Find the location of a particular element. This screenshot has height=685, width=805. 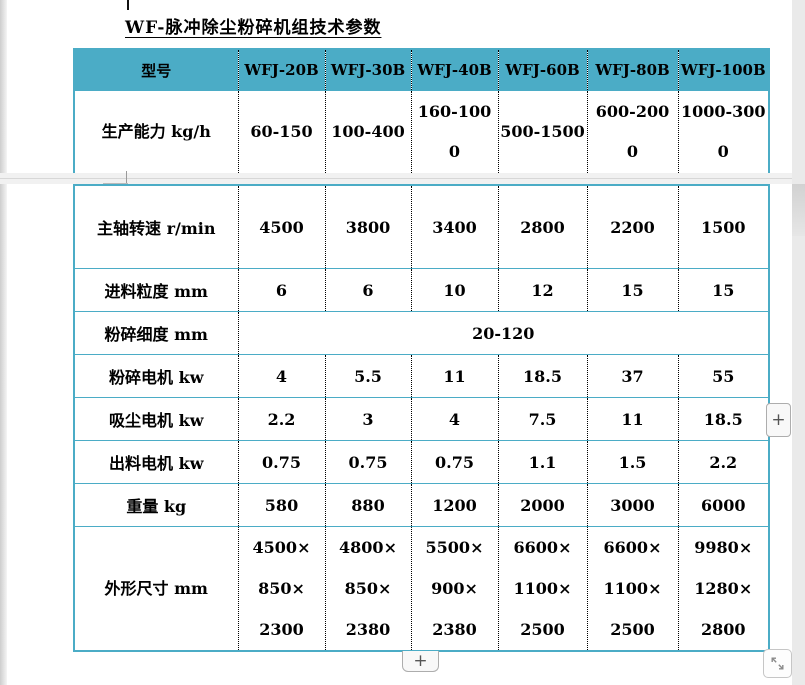

table-cell: 7.5 is located at coordinates (542, 419).